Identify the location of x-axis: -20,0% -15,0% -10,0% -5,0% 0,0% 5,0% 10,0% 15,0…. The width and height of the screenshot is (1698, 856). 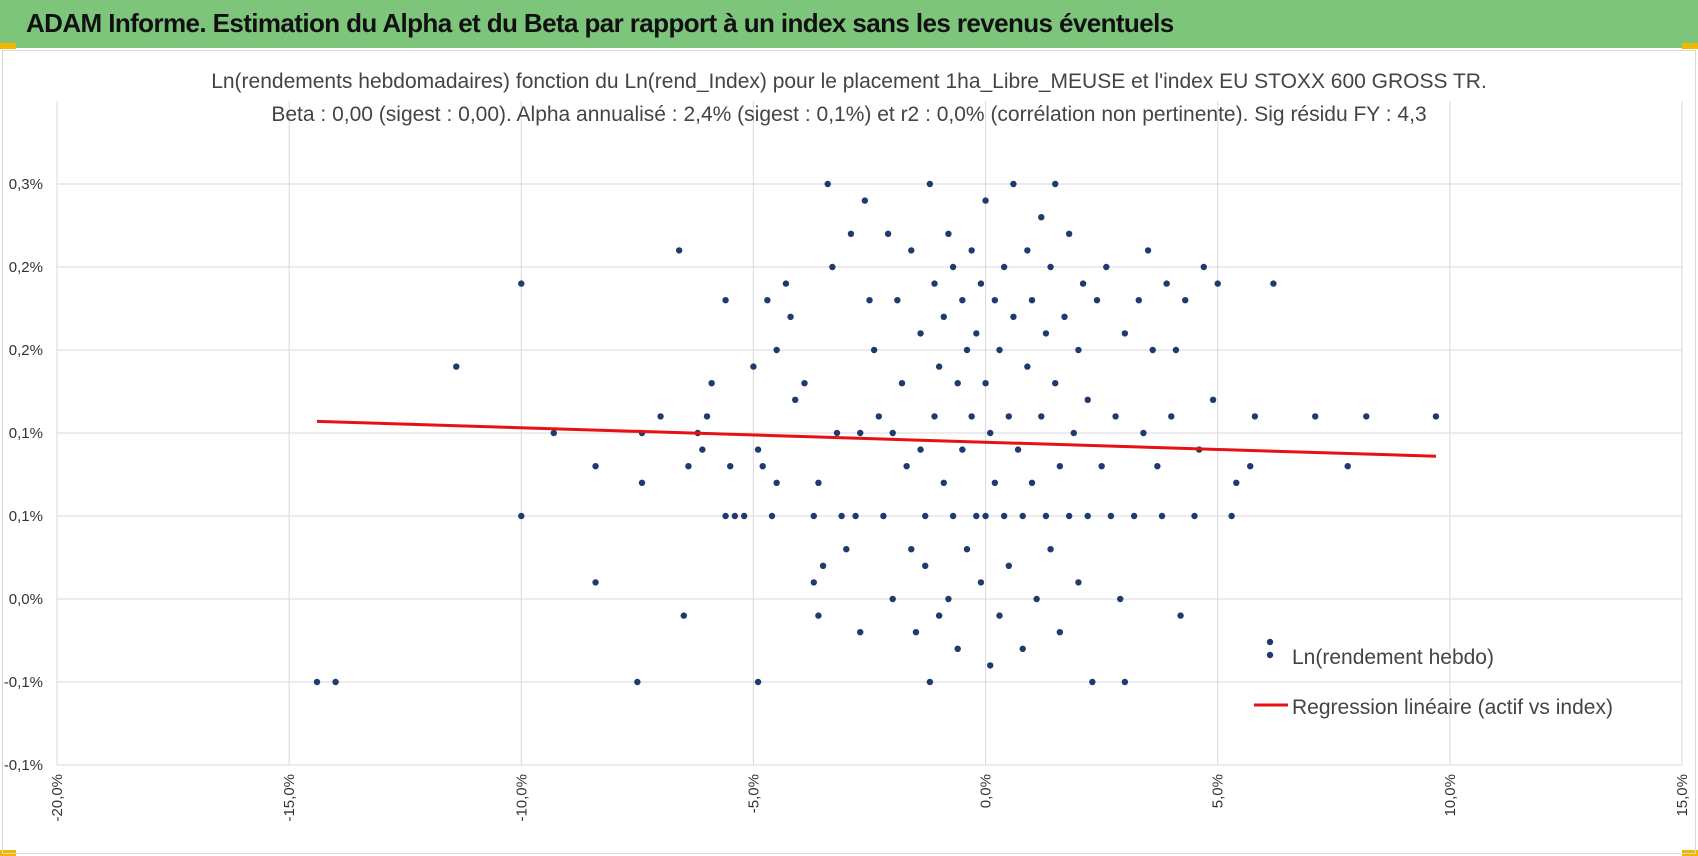
(870, 798).